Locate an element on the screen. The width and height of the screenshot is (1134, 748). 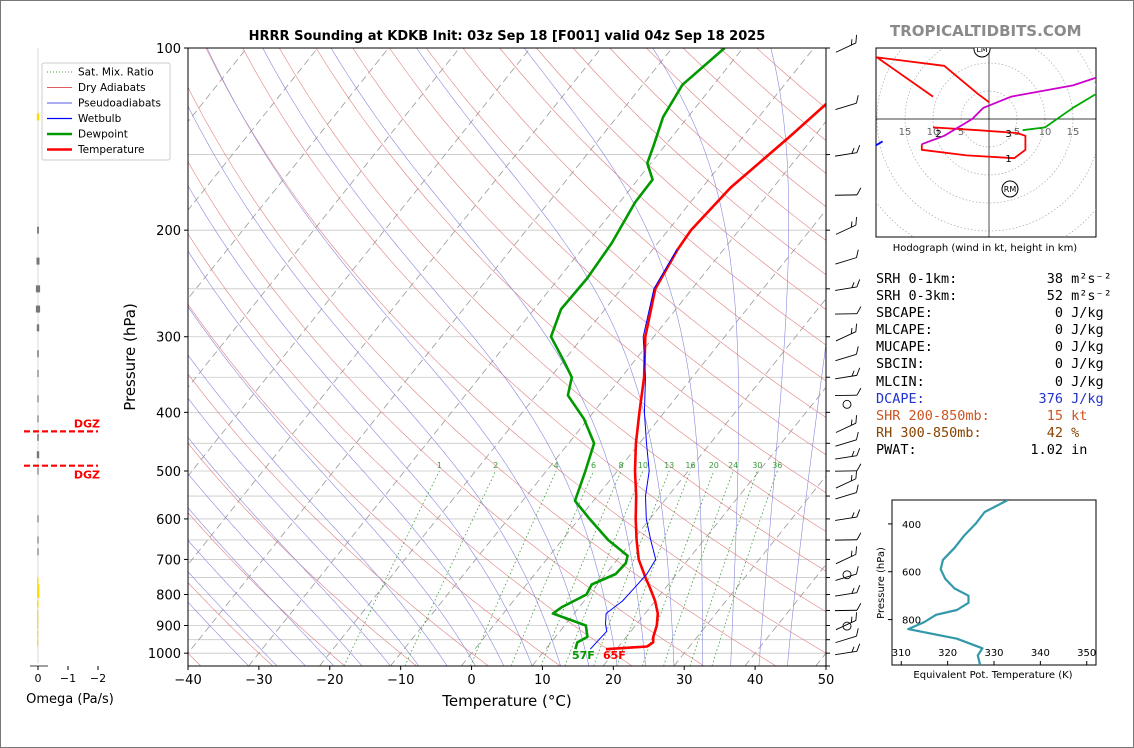
param-value: 52 is located at coordinates (1034, 296).